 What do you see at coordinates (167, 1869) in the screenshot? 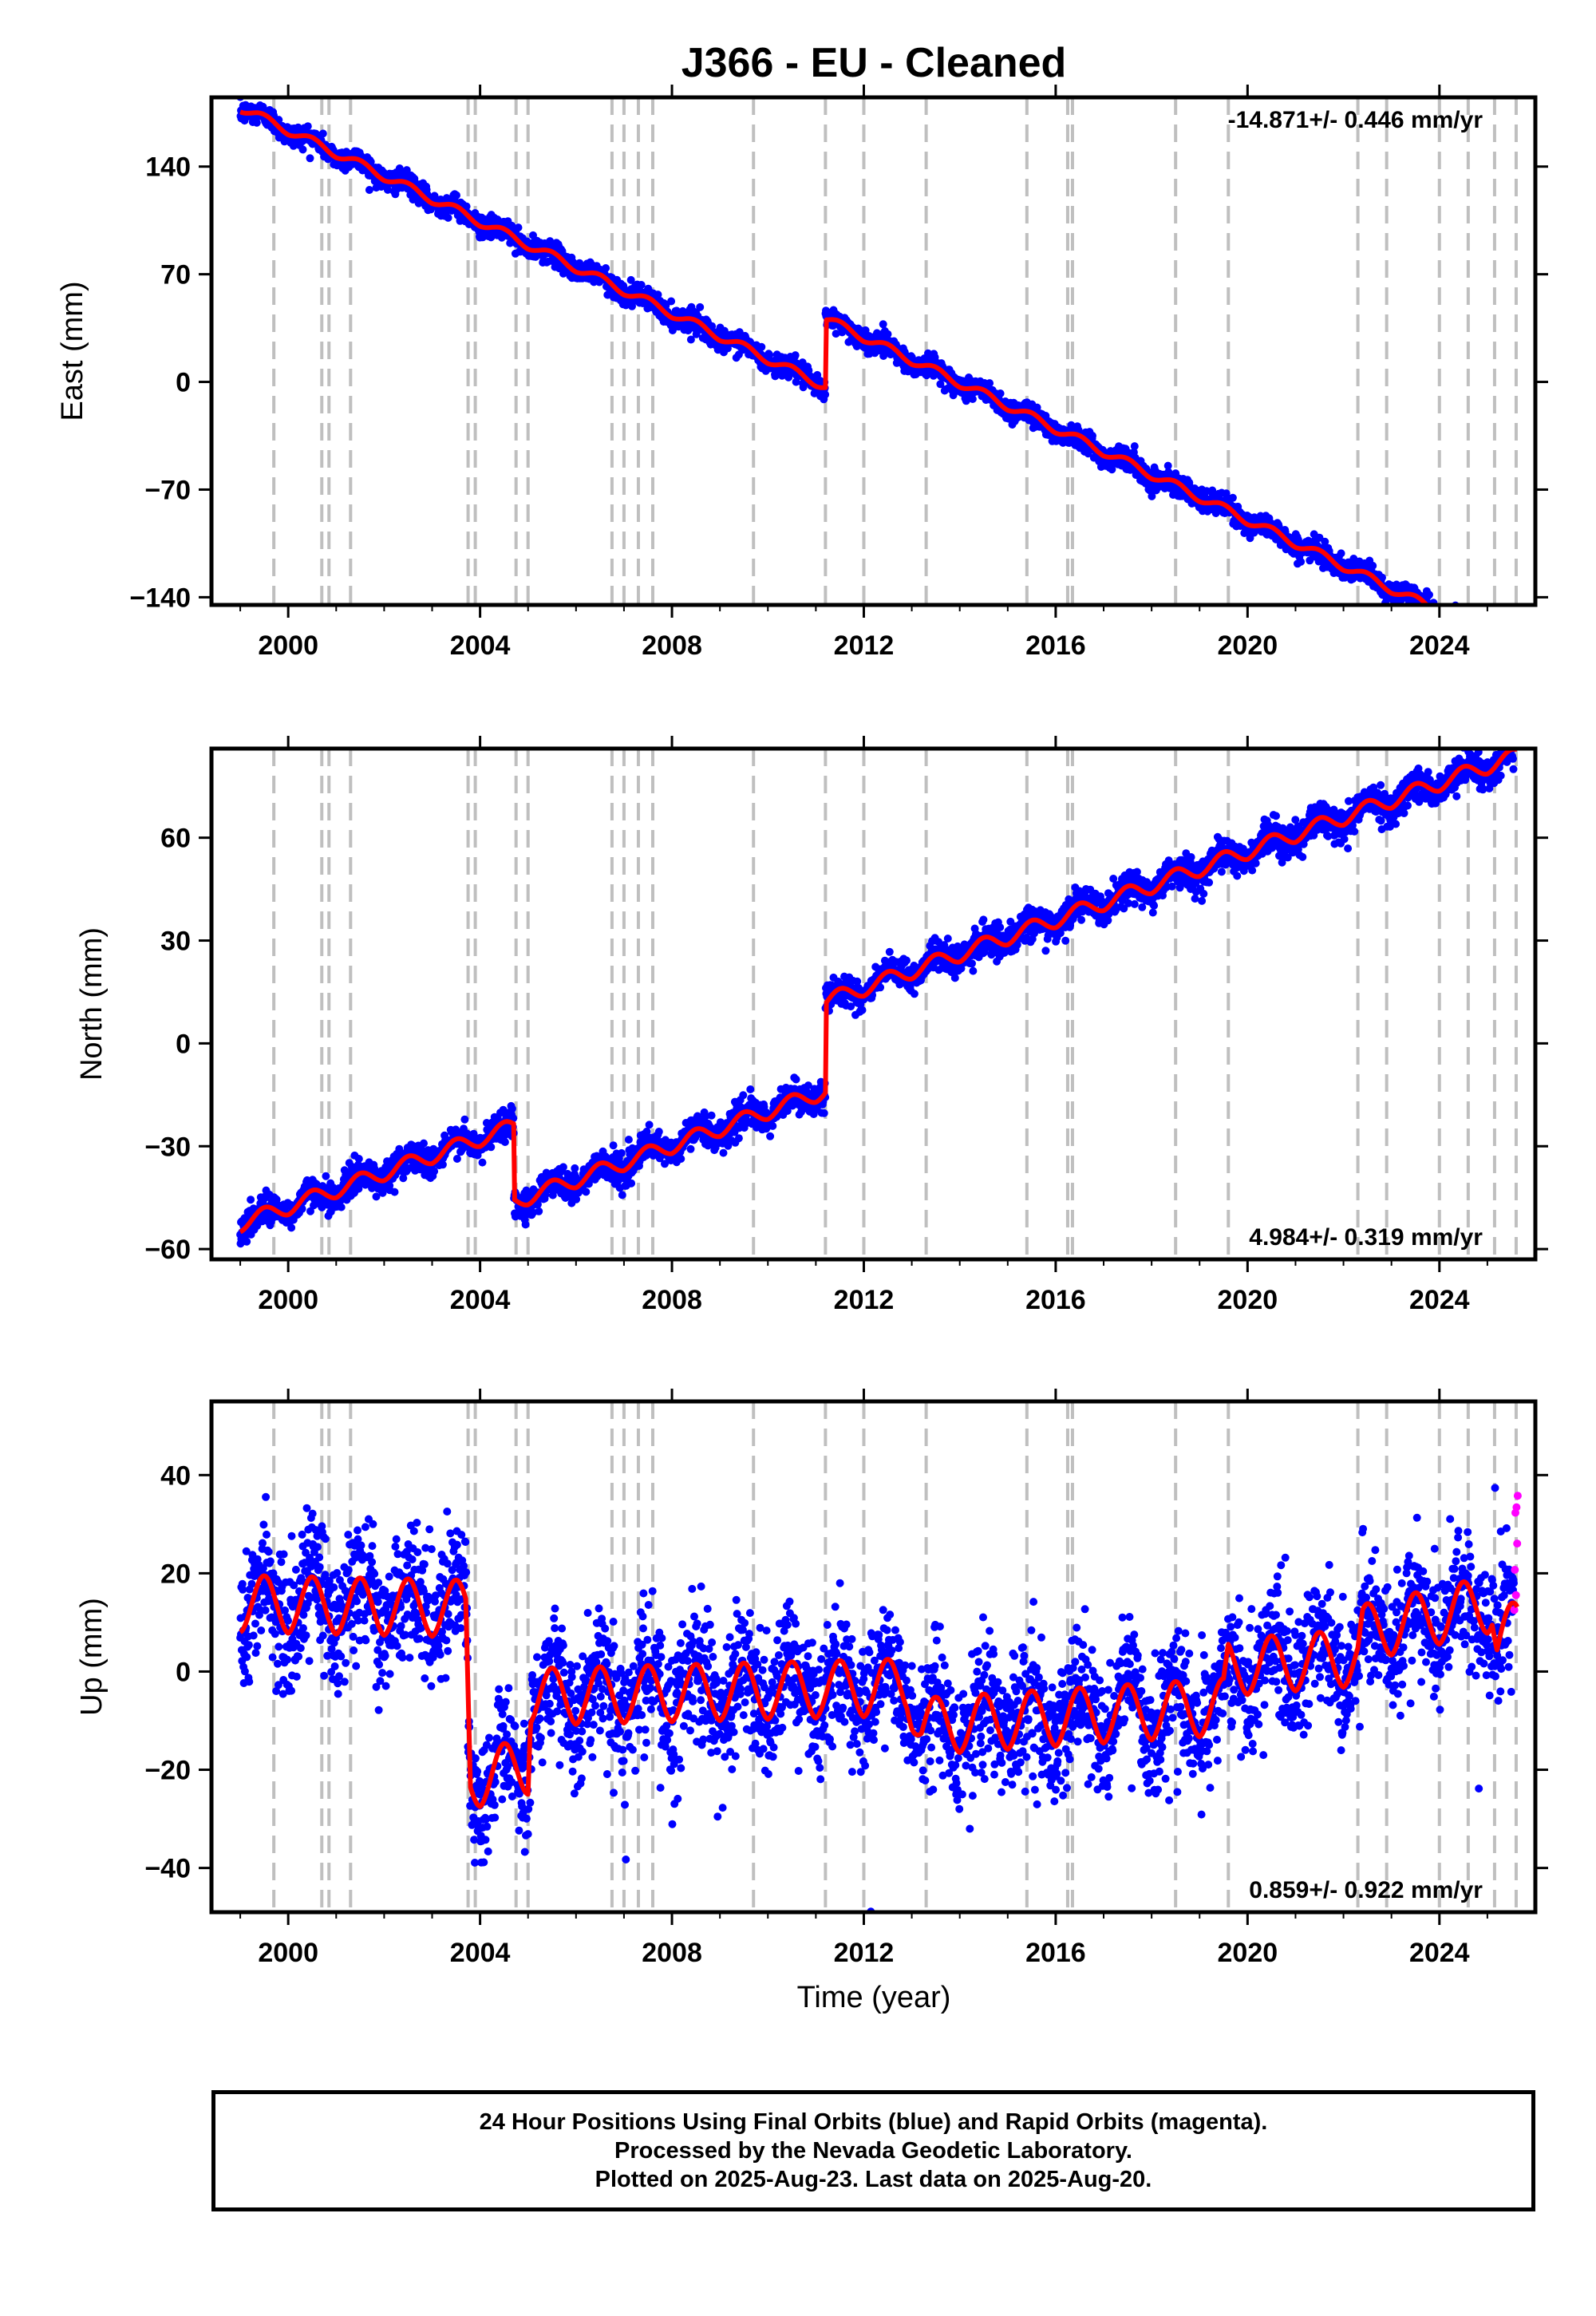
I see `y-tick-label: −40` at bounding box center [167, 1869].